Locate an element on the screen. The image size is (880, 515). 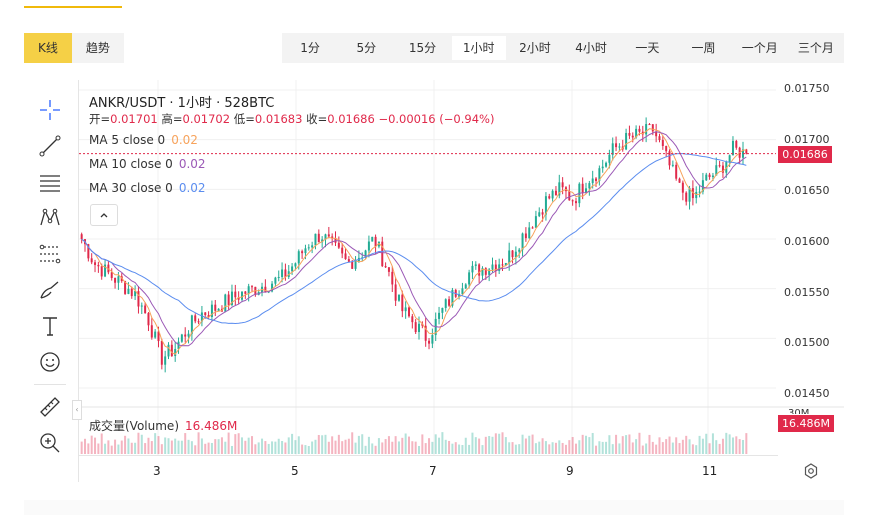
interval-15m: 15分 is located at coordinates (422, 48).